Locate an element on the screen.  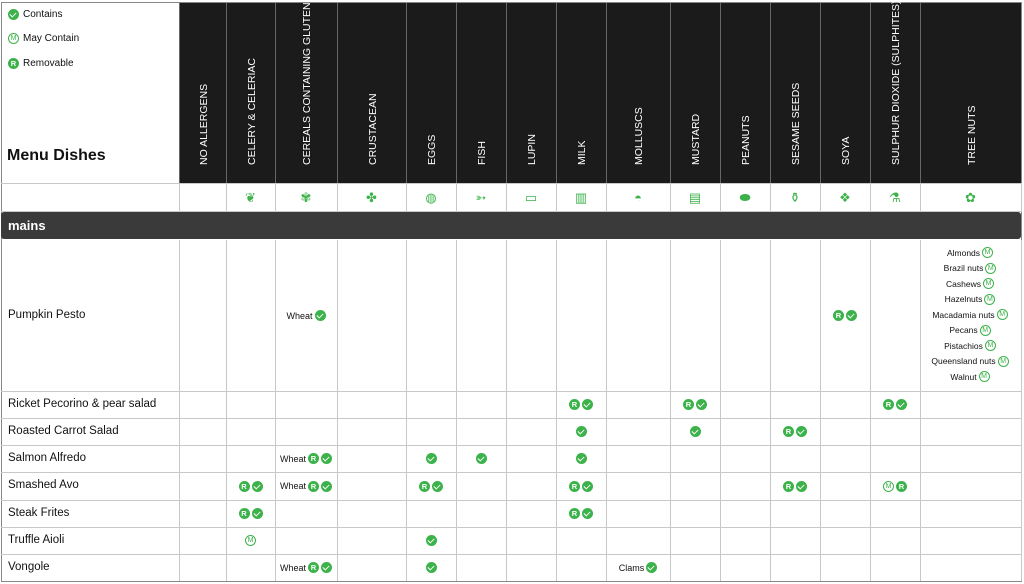
tree-nut-name: Macadamia nuts is located at coordinates (963, 314).